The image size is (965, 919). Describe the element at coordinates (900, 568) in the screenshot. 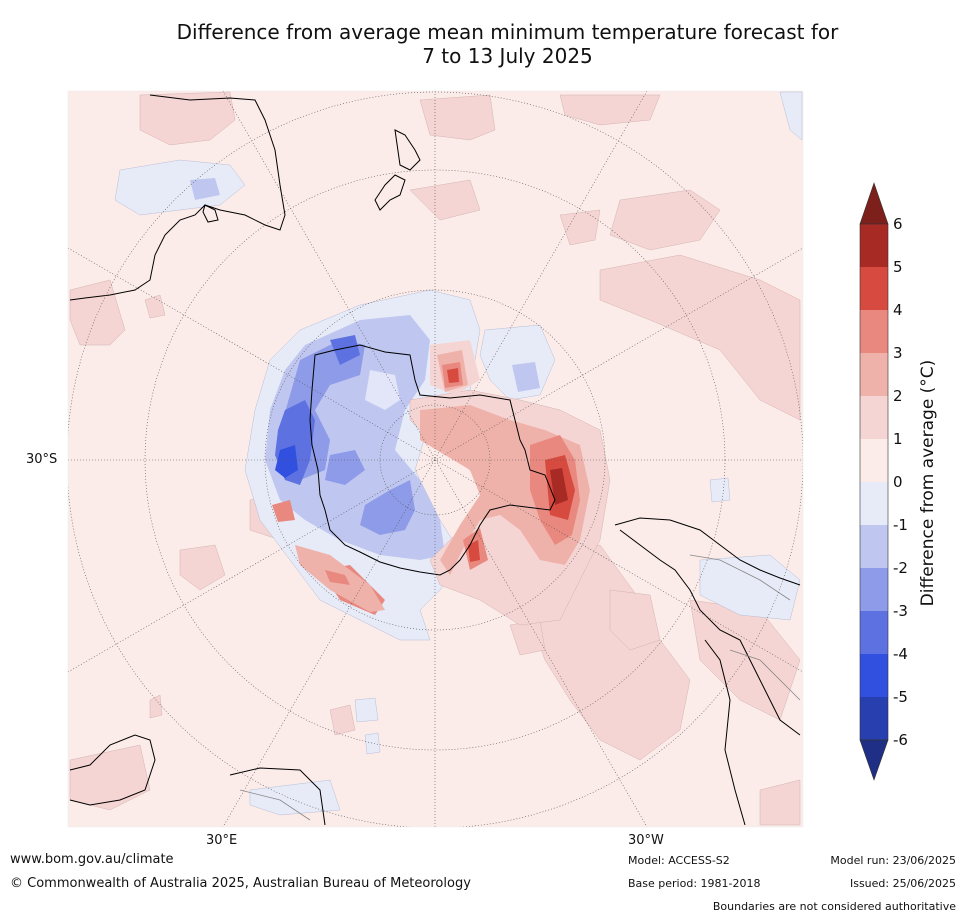

I see `colorbar-tick: -2` at that location.